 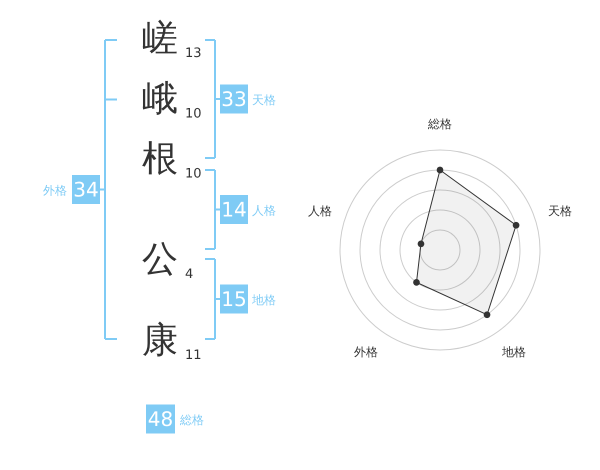 What do you see at coordinates (191, 420) in the screenshot?
I see `text: 総格` at bounding box center [191, 420].